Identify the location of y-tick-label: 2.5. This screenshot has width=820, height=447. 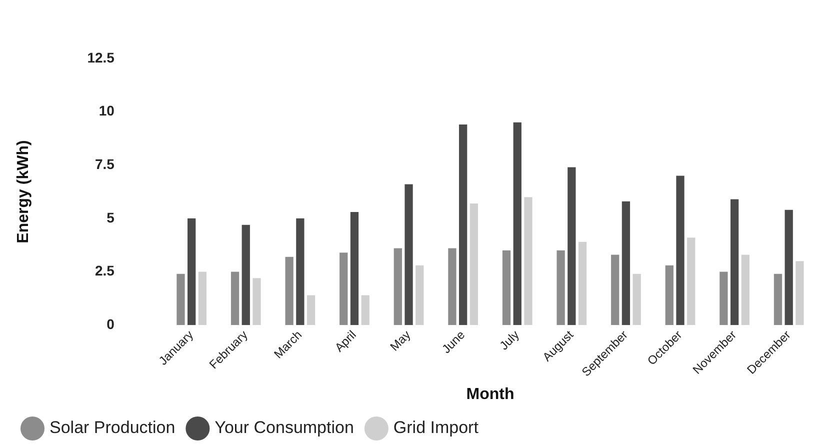
(104, 270).